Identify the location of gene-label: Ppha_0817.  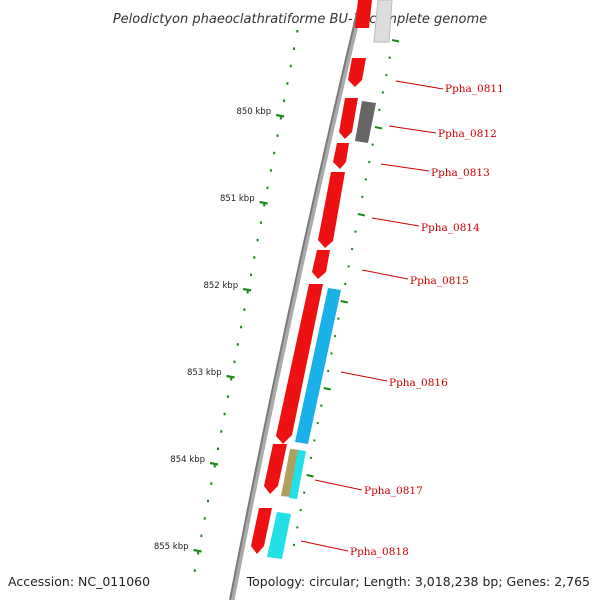
(393, 491).